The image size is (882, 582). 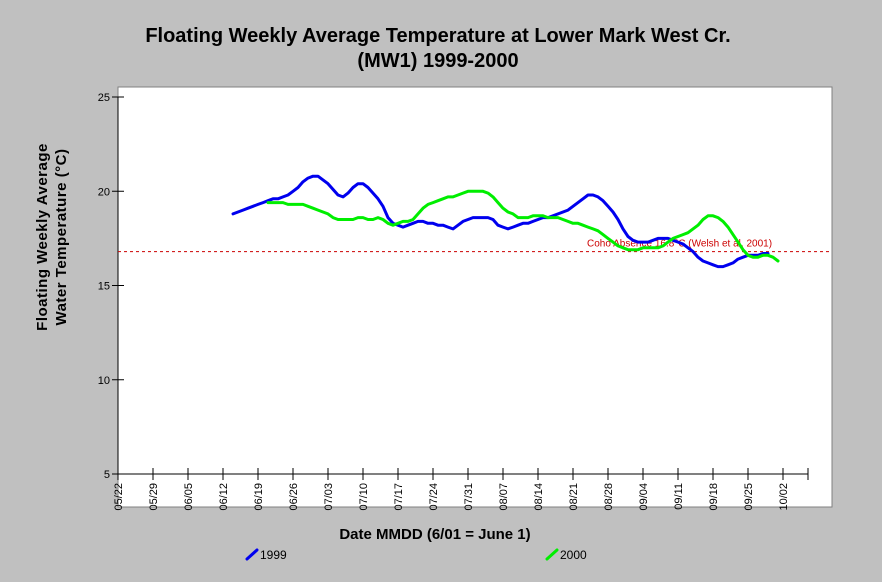 I want to click on x-tick-label: 06/19, so click(x=259, y=497).